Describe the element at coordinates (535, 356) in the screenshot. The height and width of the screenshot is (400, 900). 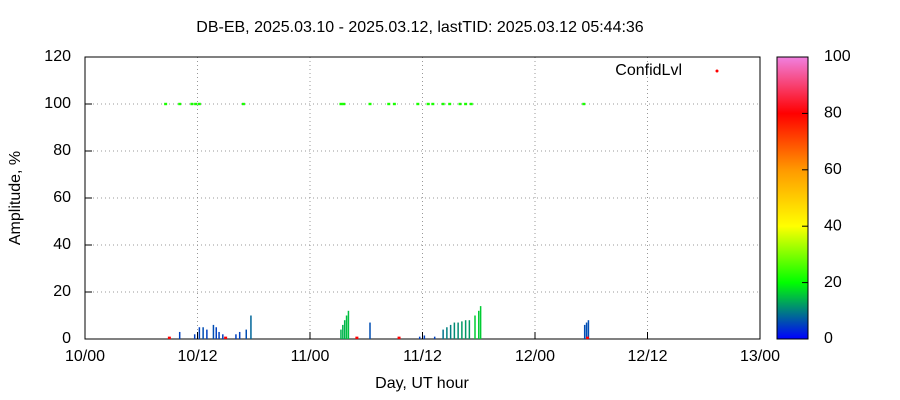
I see `x-tick-label: 12/00` at that location.